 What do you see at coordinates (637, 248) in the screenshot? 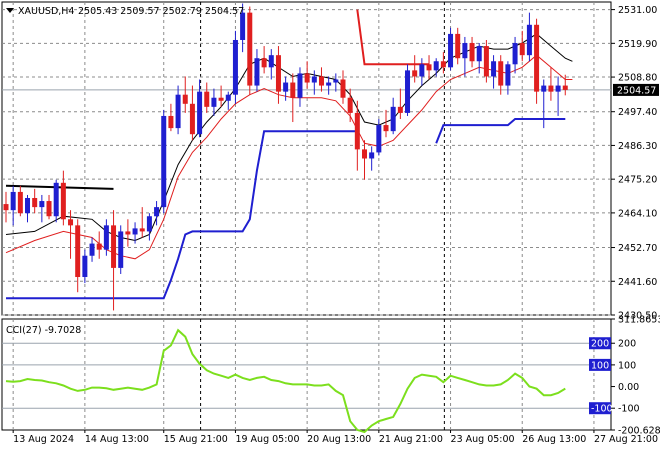
I see `price-axis-label: 2452.70` at bounding box center [637, 248].